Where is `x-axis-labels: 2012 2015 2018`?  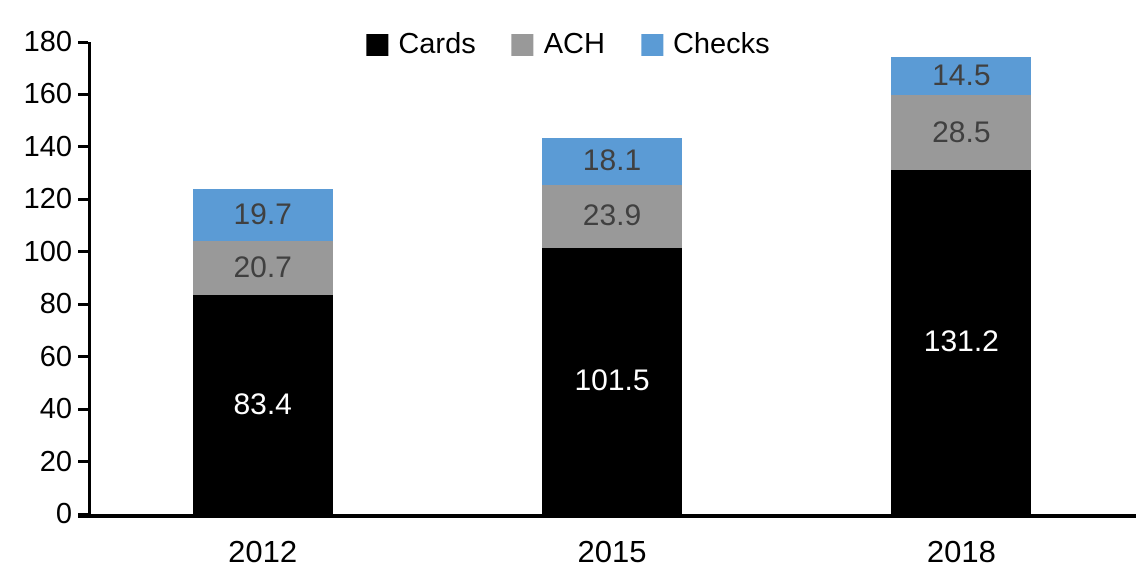
x-axis-labels: 2012 2015 2018 is located at coordinates (612, 554).